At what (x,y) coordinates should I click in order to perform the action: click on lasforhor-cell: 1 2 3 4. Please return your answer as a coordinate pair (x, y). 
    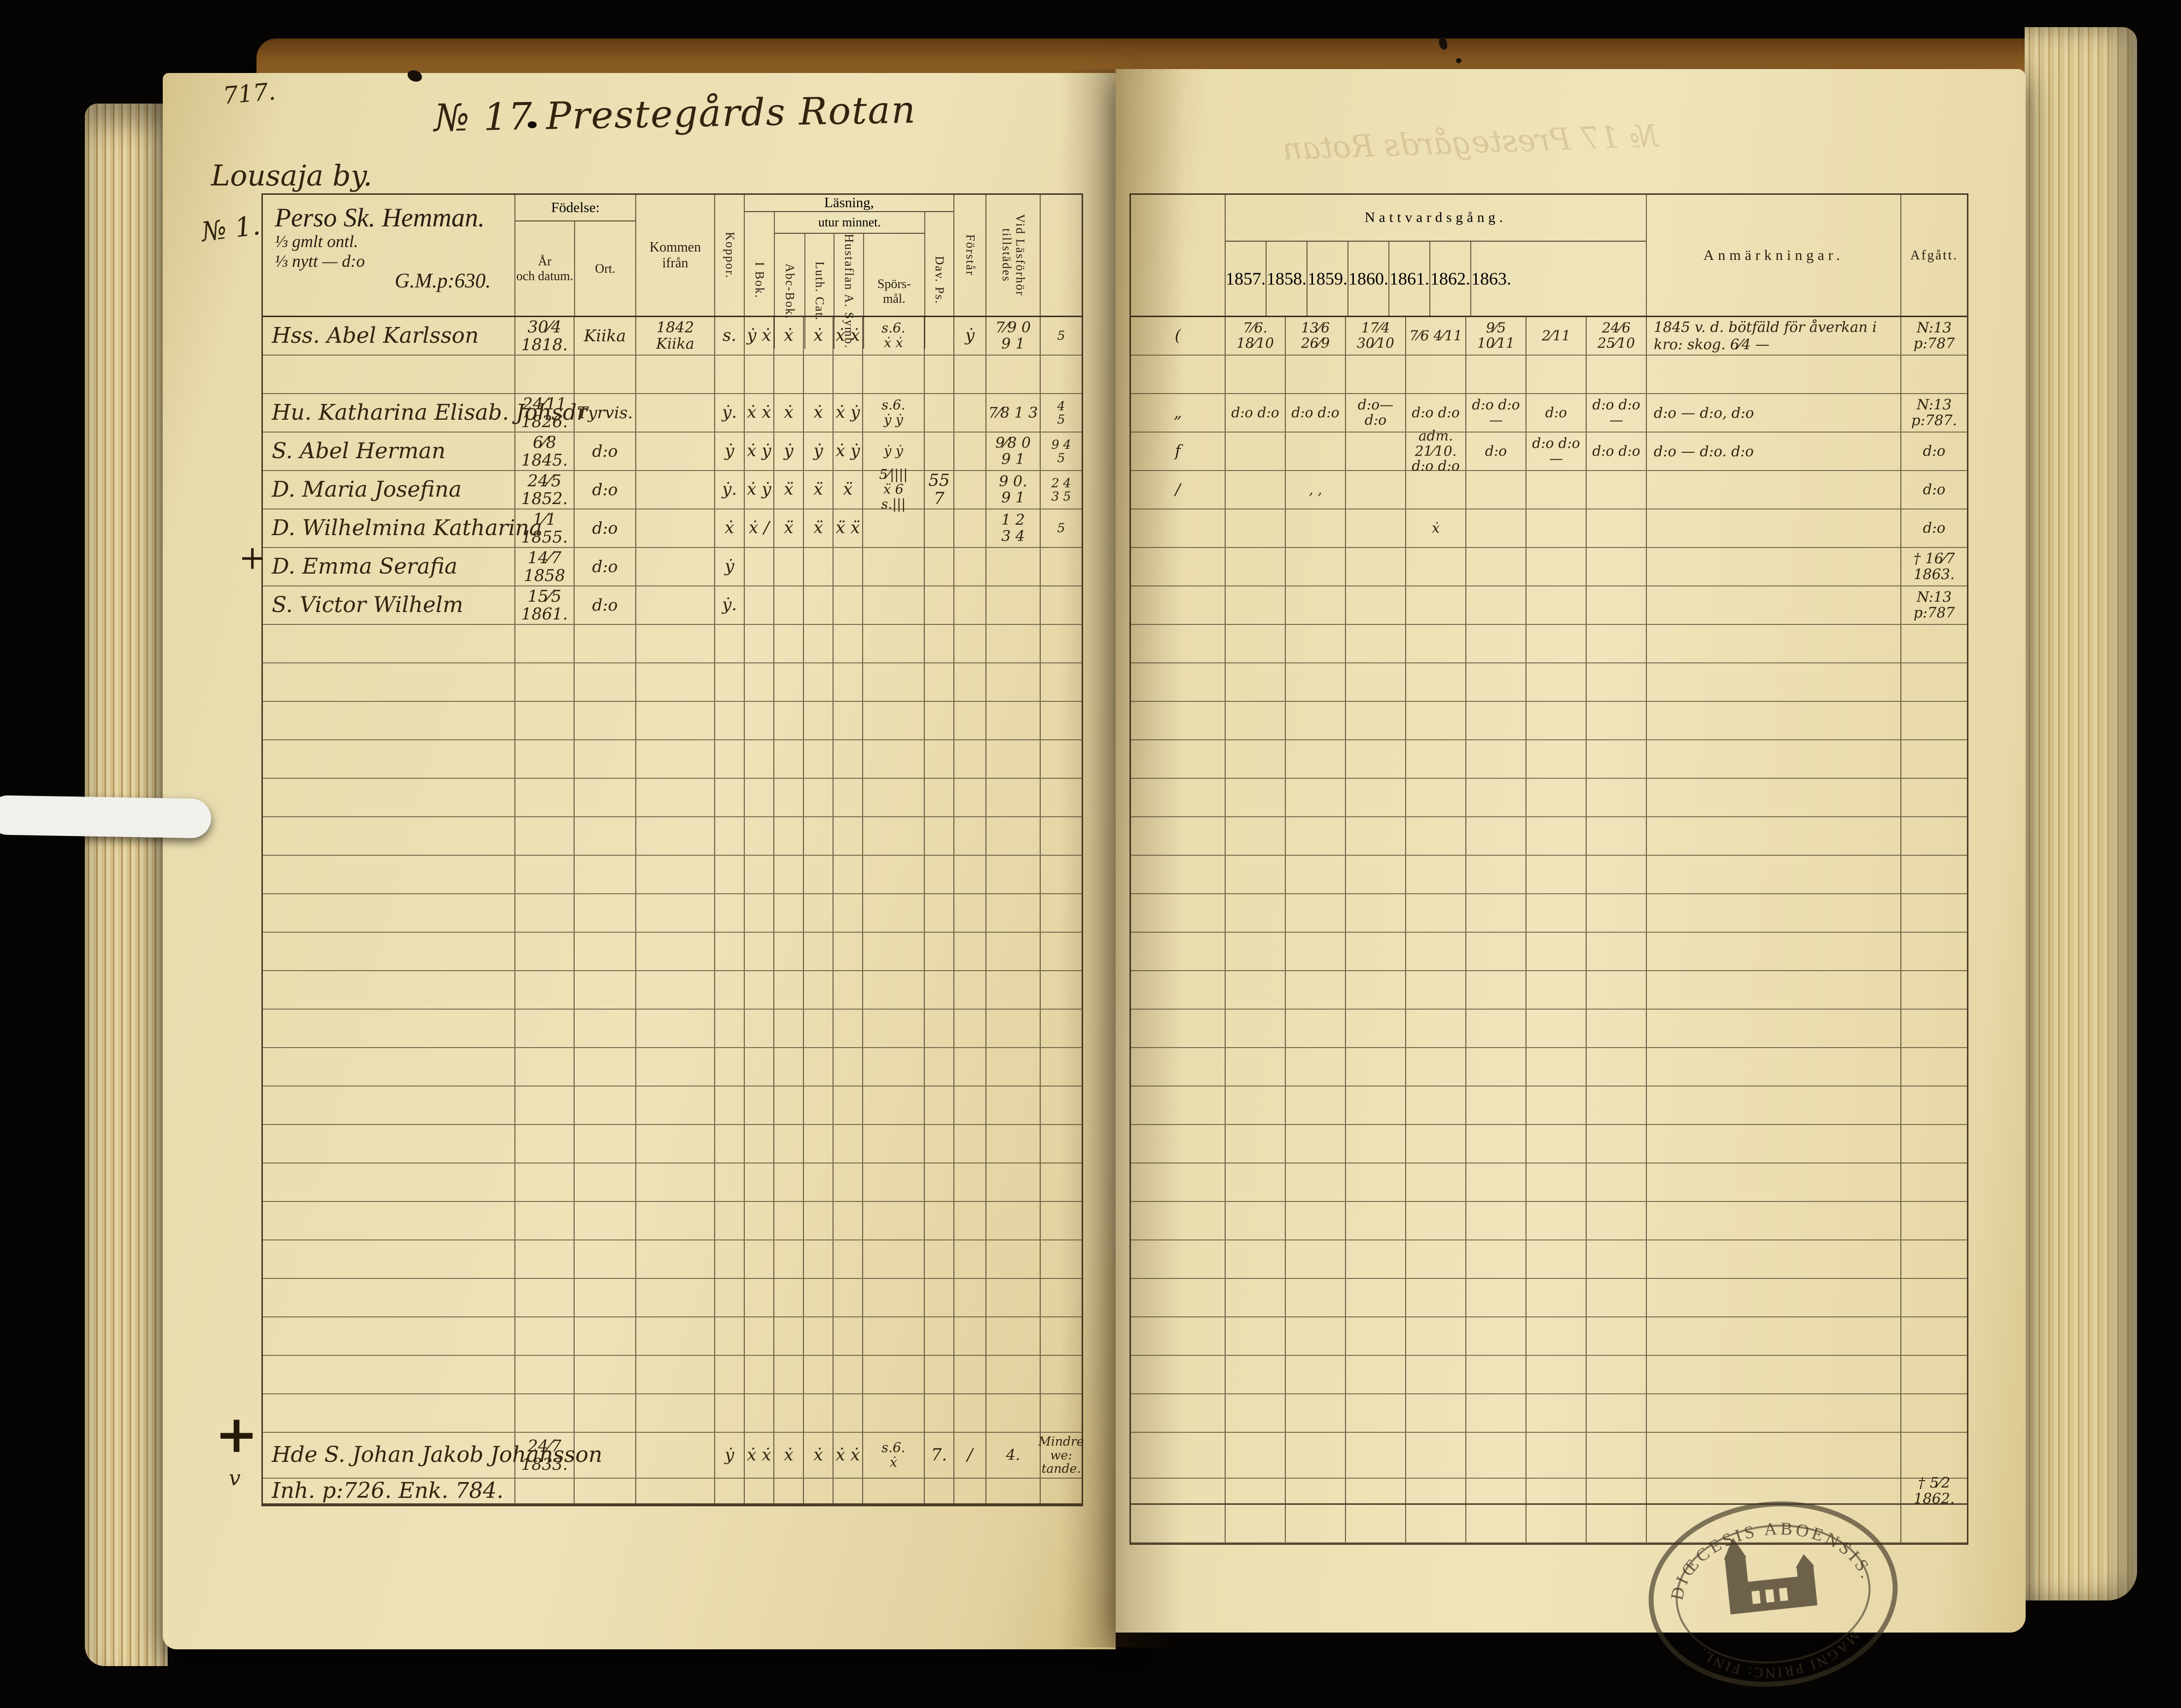
    Looking at the image, I should click on (1012, 528).